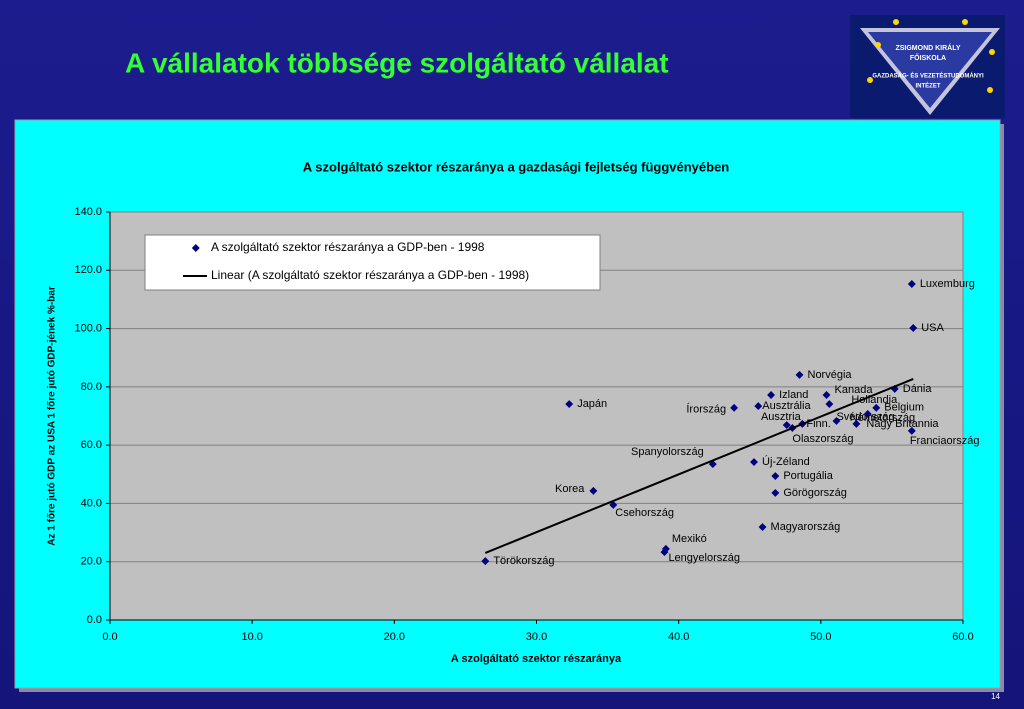 This screenshot has height=709, width=1024. What do you see at coordinates (806, 527) in the screenshot?
I see `point-label: Magyarország` at bounding box center [806, 527].